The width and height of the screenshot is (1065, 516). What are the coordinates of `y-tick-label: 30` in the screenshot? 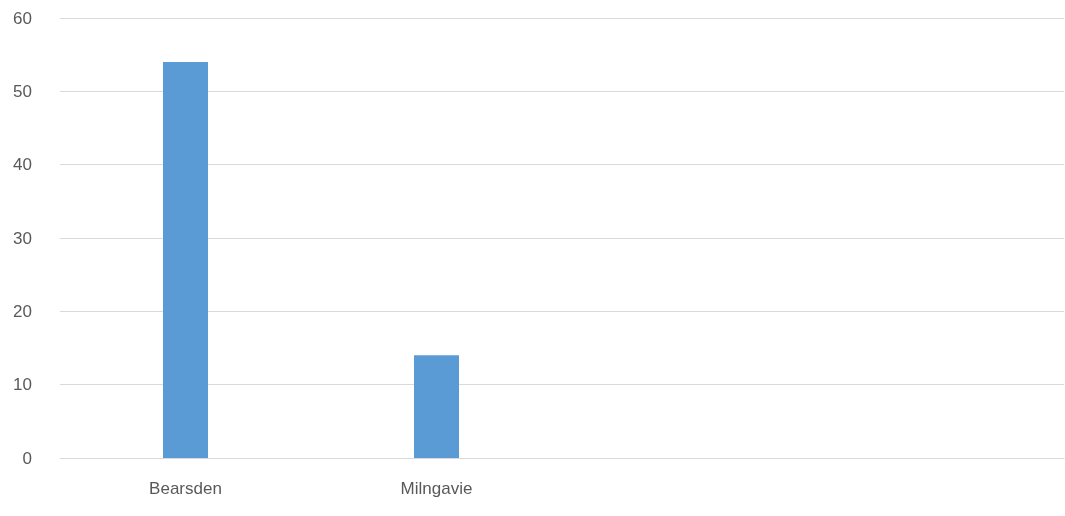 It's located at (22, 238).